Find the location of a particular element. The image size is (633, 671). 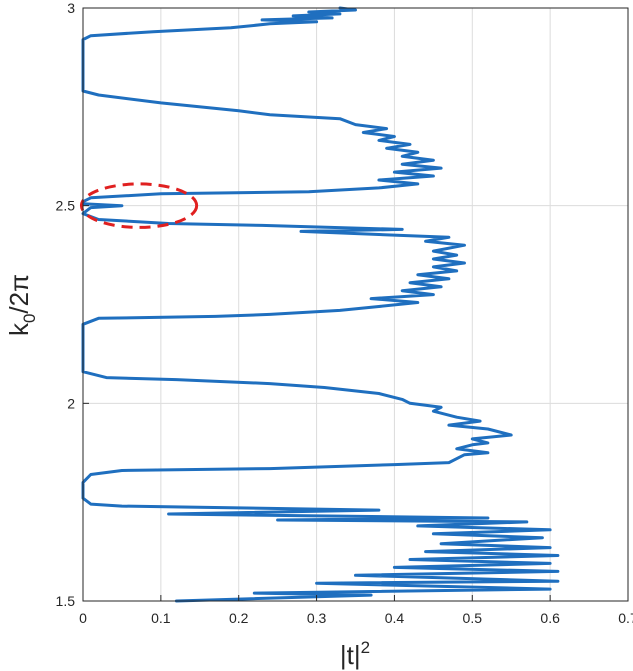

x-axis-label-sup: 2 is located at coordinates (365, 647).